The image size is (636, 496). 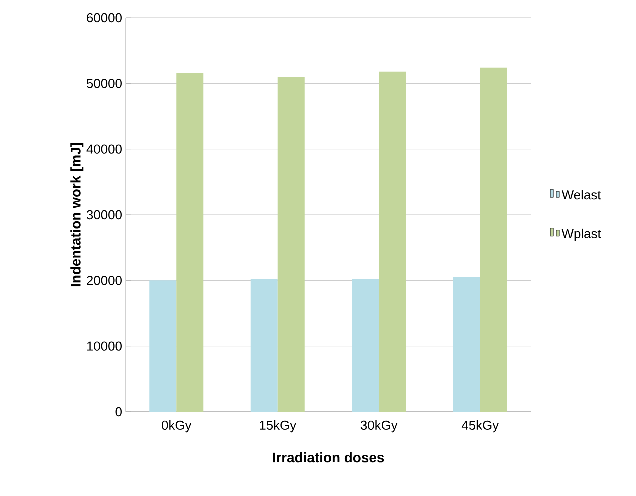 What do you see at coordinates (119, 412) in the screenshot?
I see `y-tick-label: 0` at bounding box center [119, 412].